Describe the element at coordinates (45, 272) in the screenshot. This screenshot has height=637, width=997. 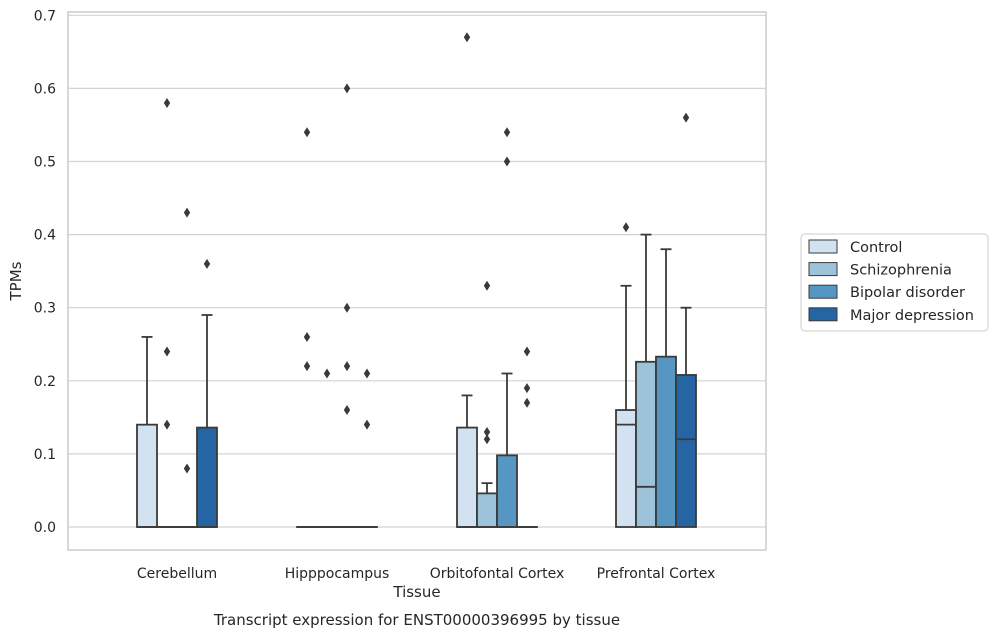
I see `y-tick-labels: 0.0 0.1 0.2 0.3 0.4 0.5 0.6 0.7` at that location.